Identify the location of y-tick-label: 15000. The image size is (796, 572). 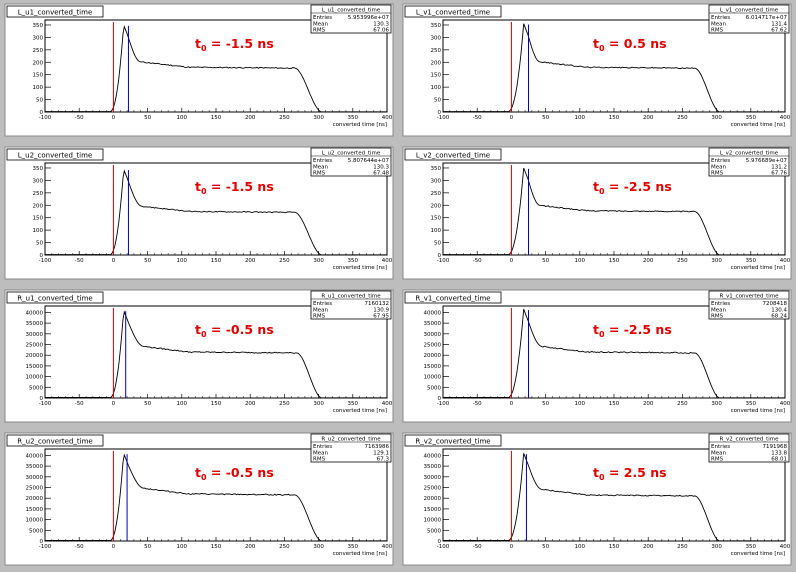
(35, 510).